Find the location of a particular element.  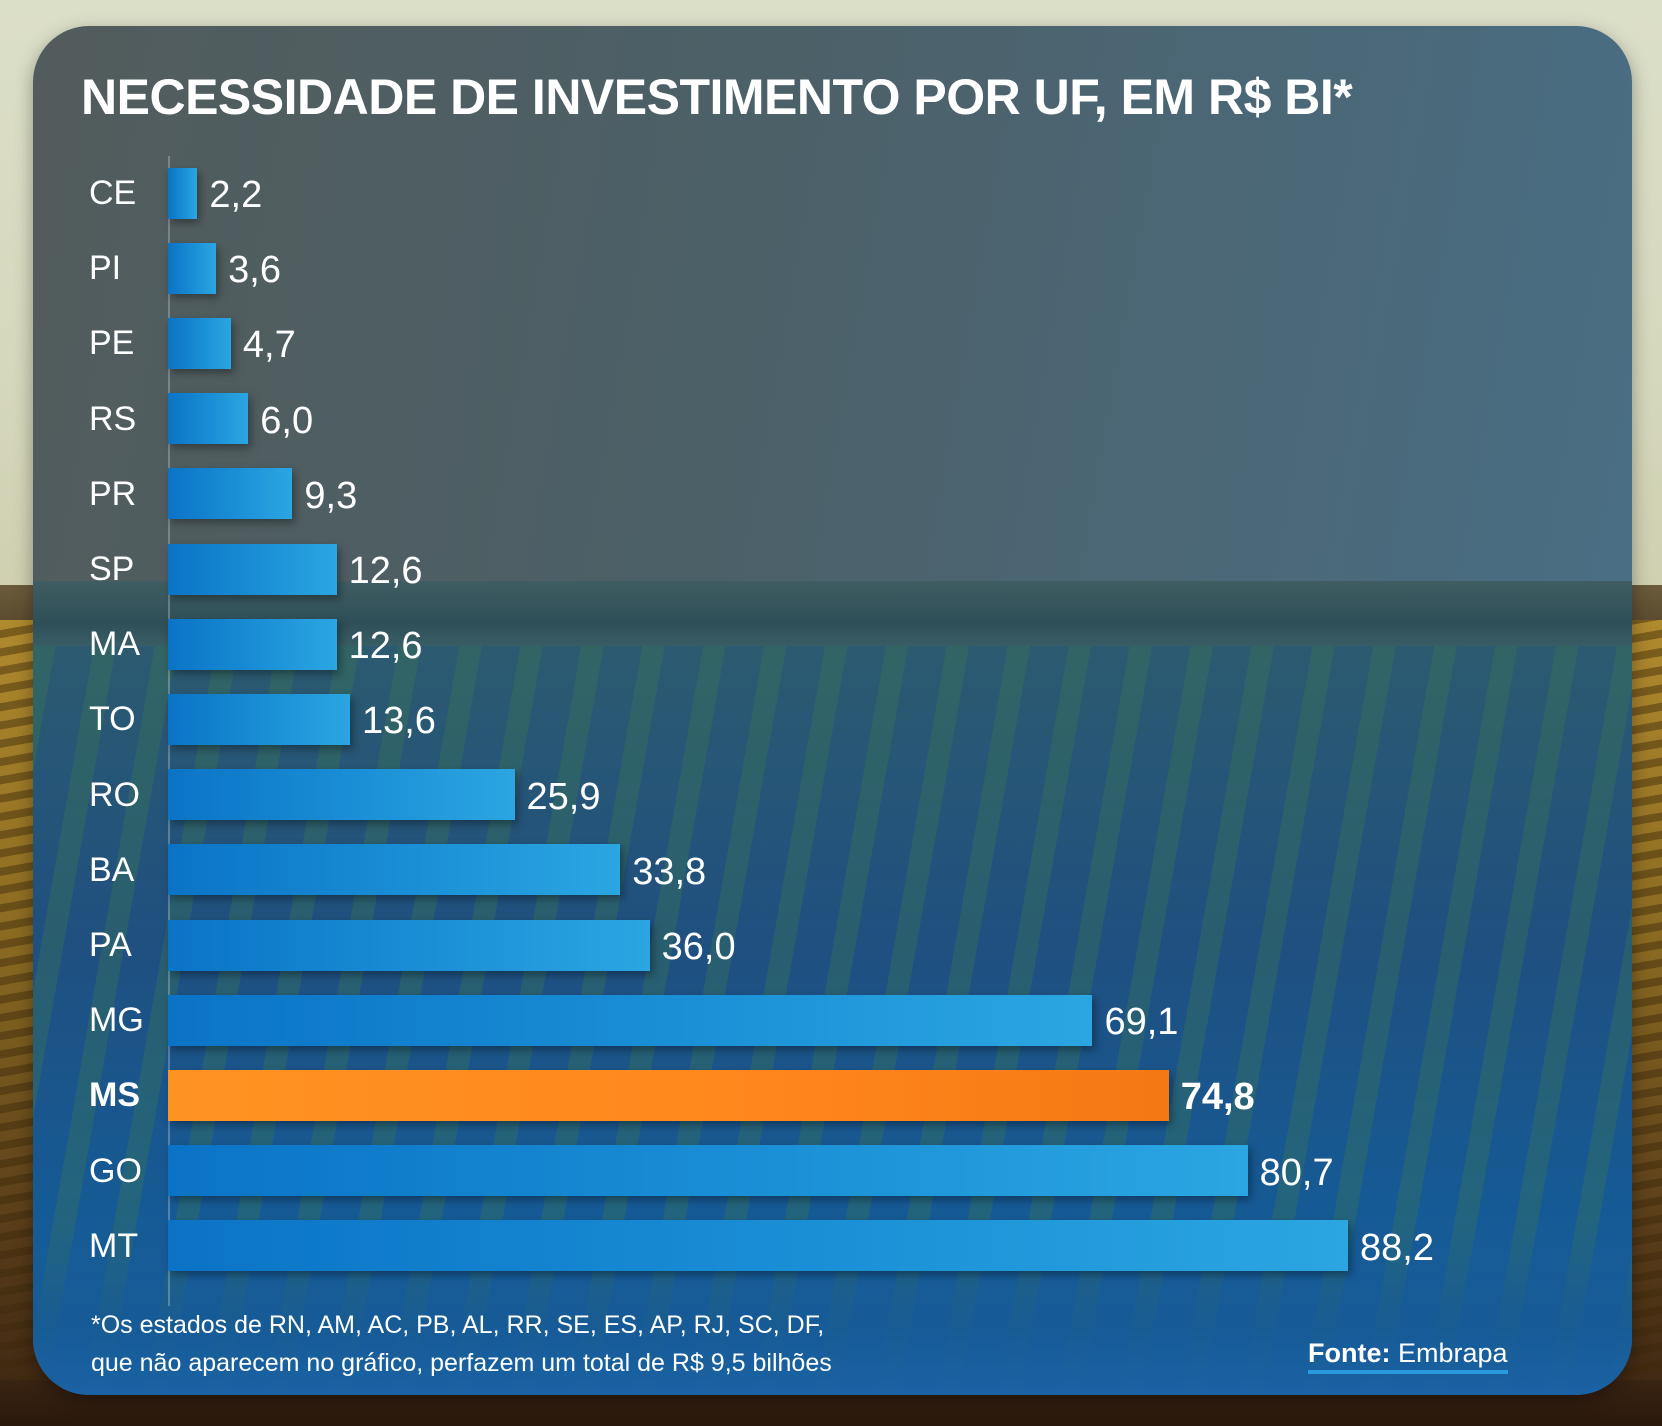

category-label-ma: MA is located at coordinates (114, 644).